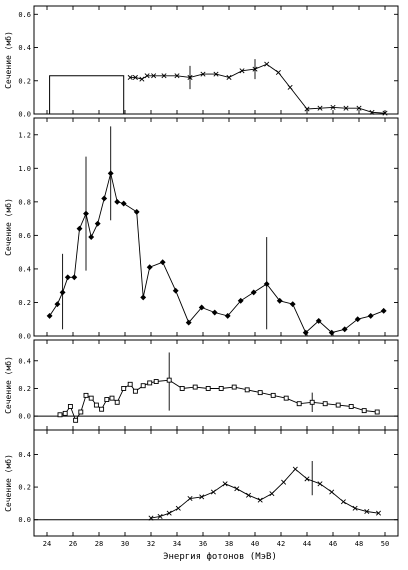 The width and height of the screenshot is (408, 570). What do you see at coordinates (24, 417) in the screenshot?
I see `y-tick-label: 0.0` at bounding box center [24, 417].